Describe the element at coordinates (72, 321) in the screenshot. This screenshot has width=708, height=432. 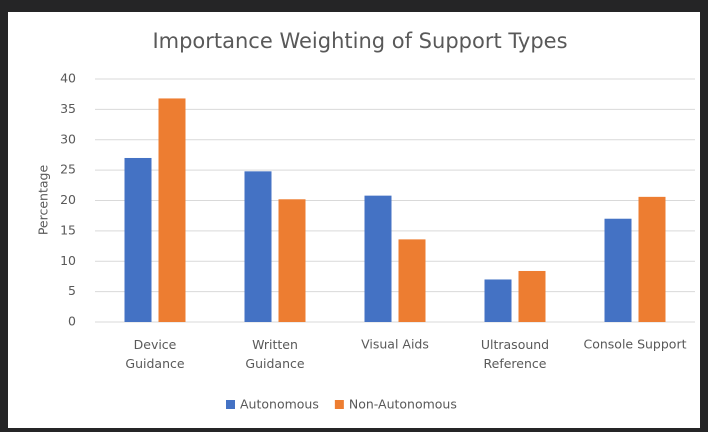
I see `y-tick-label: 0` at that location.